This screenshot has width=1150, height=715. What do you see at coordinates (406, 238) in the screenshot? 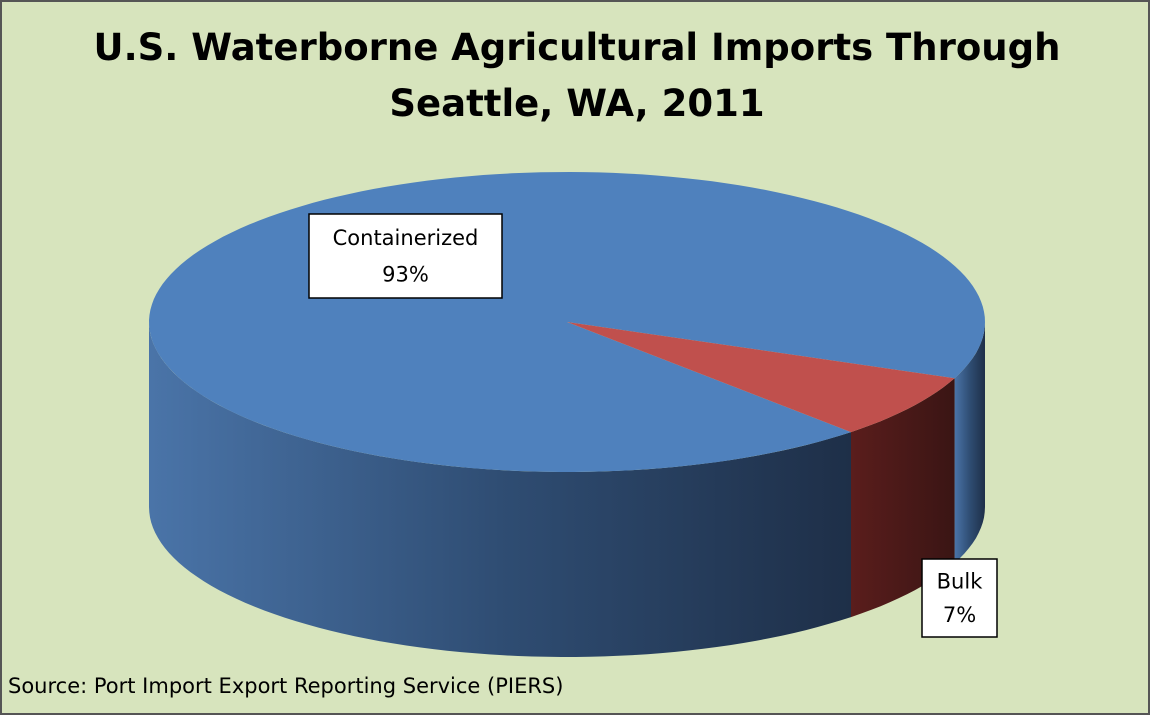
I see `slice-label: Containerized` at bounding box center [406, 238].